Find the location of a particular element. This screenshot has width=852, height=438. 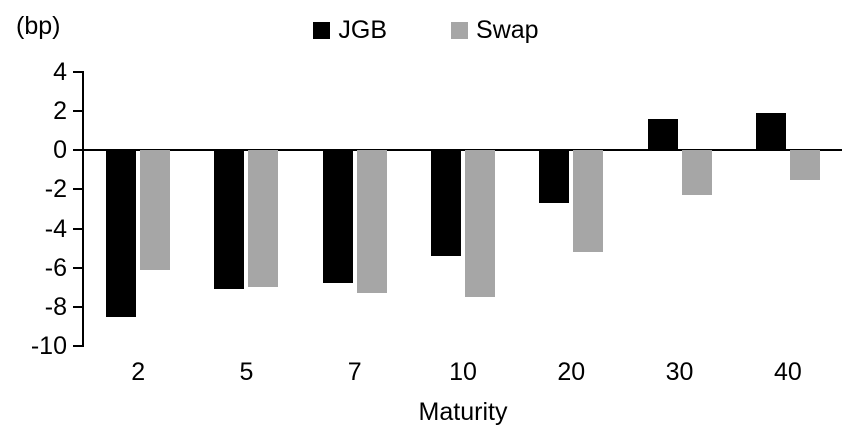

x-axis-title: Maturity is located at coordinates (463, 412).